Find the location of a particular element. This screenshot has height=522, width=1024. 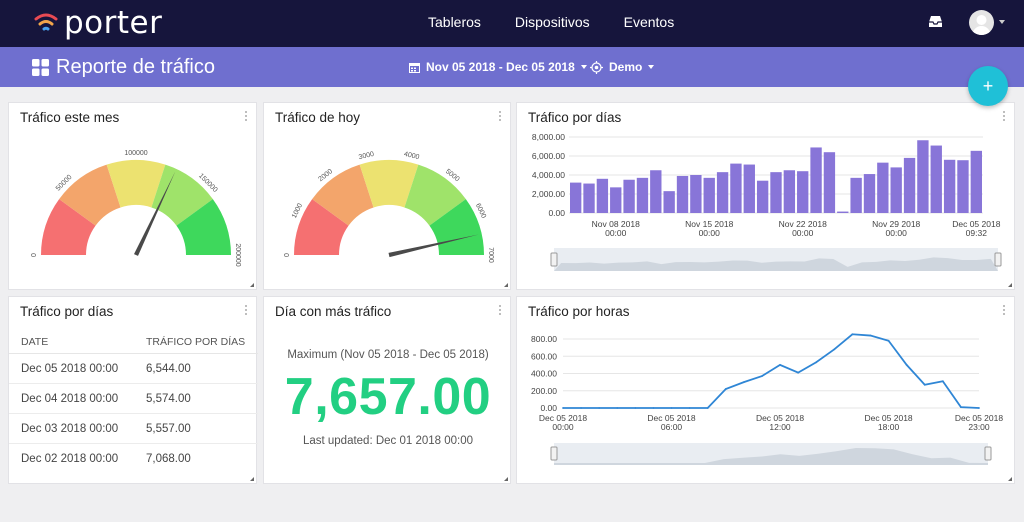

x-tick-label: 12:00 is located at coordinates (780, 427).